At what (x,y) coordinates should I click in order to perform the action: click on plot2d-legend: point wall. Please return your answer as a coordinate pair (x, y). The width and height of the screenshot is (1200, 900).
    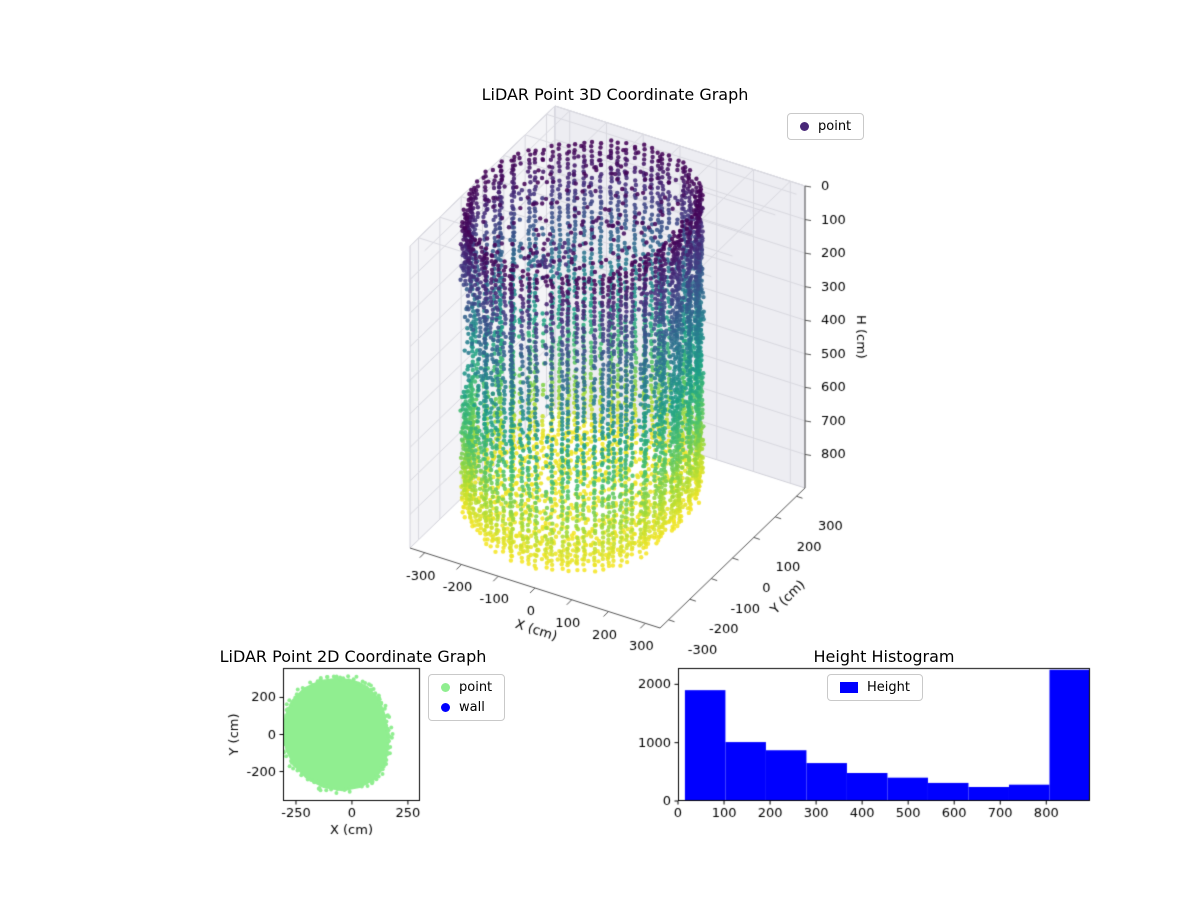
    Looking at the image, I should click on (467, 697).